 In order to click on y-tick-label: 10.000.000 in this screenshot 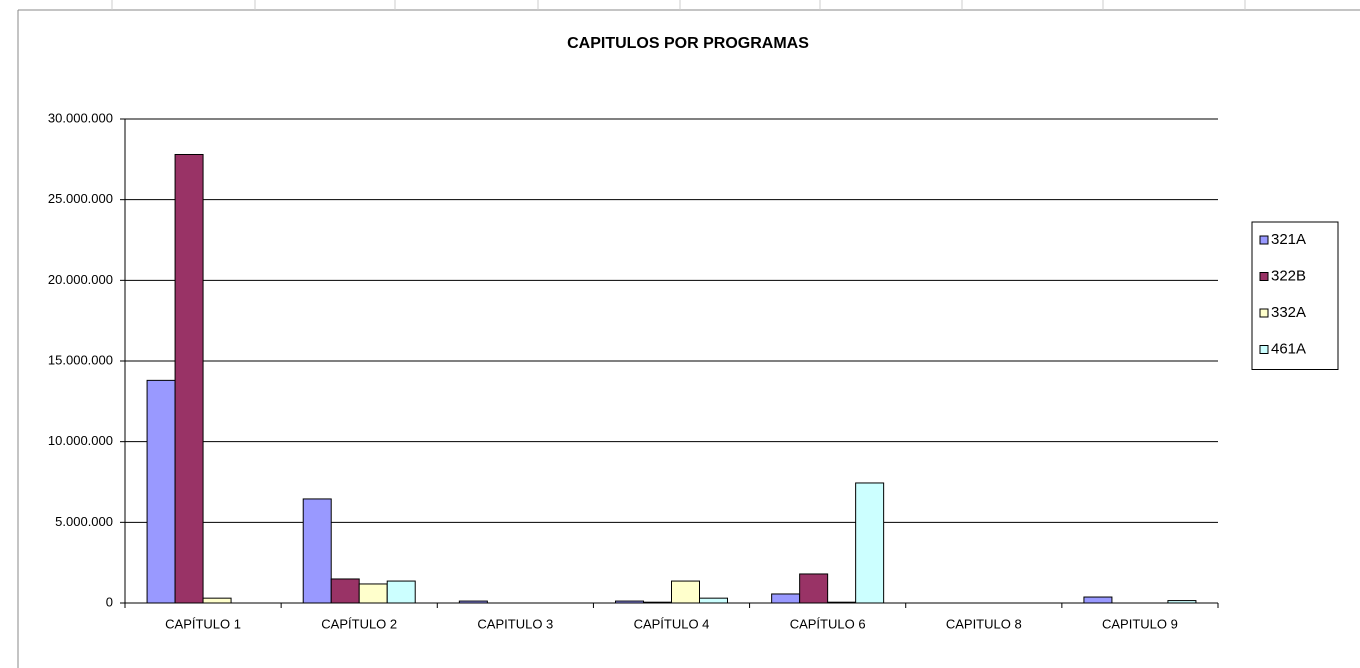, I will do `click(80, 440)`.